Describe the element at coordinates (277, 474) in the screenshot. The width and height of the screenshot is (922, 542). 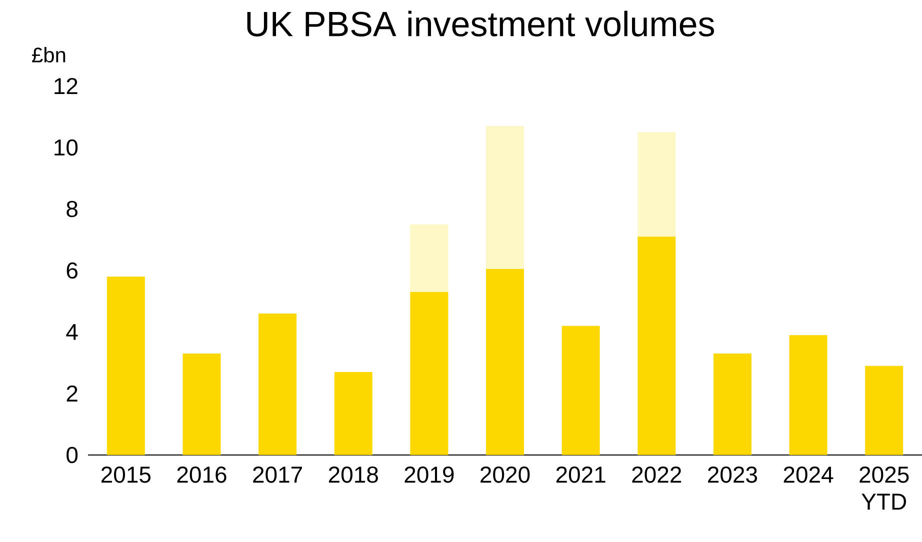
I see `x-tick-label: 2017` at that location.